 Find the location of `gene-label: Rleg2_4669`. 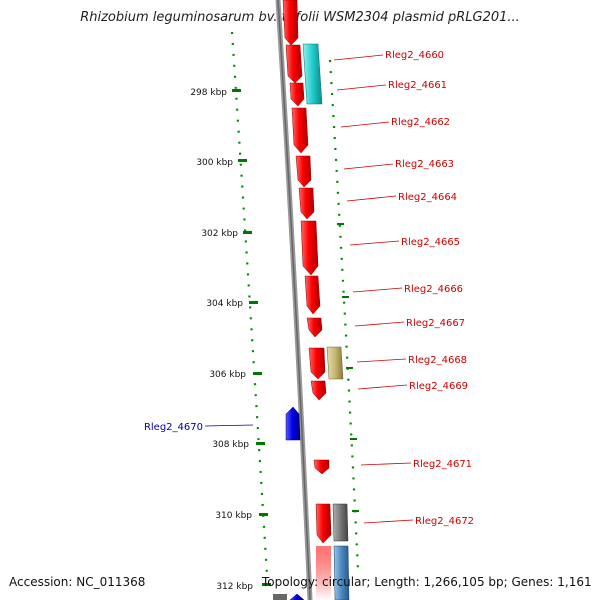

gene-label: Rleg2_4669 is located at coordinates (438, 386).